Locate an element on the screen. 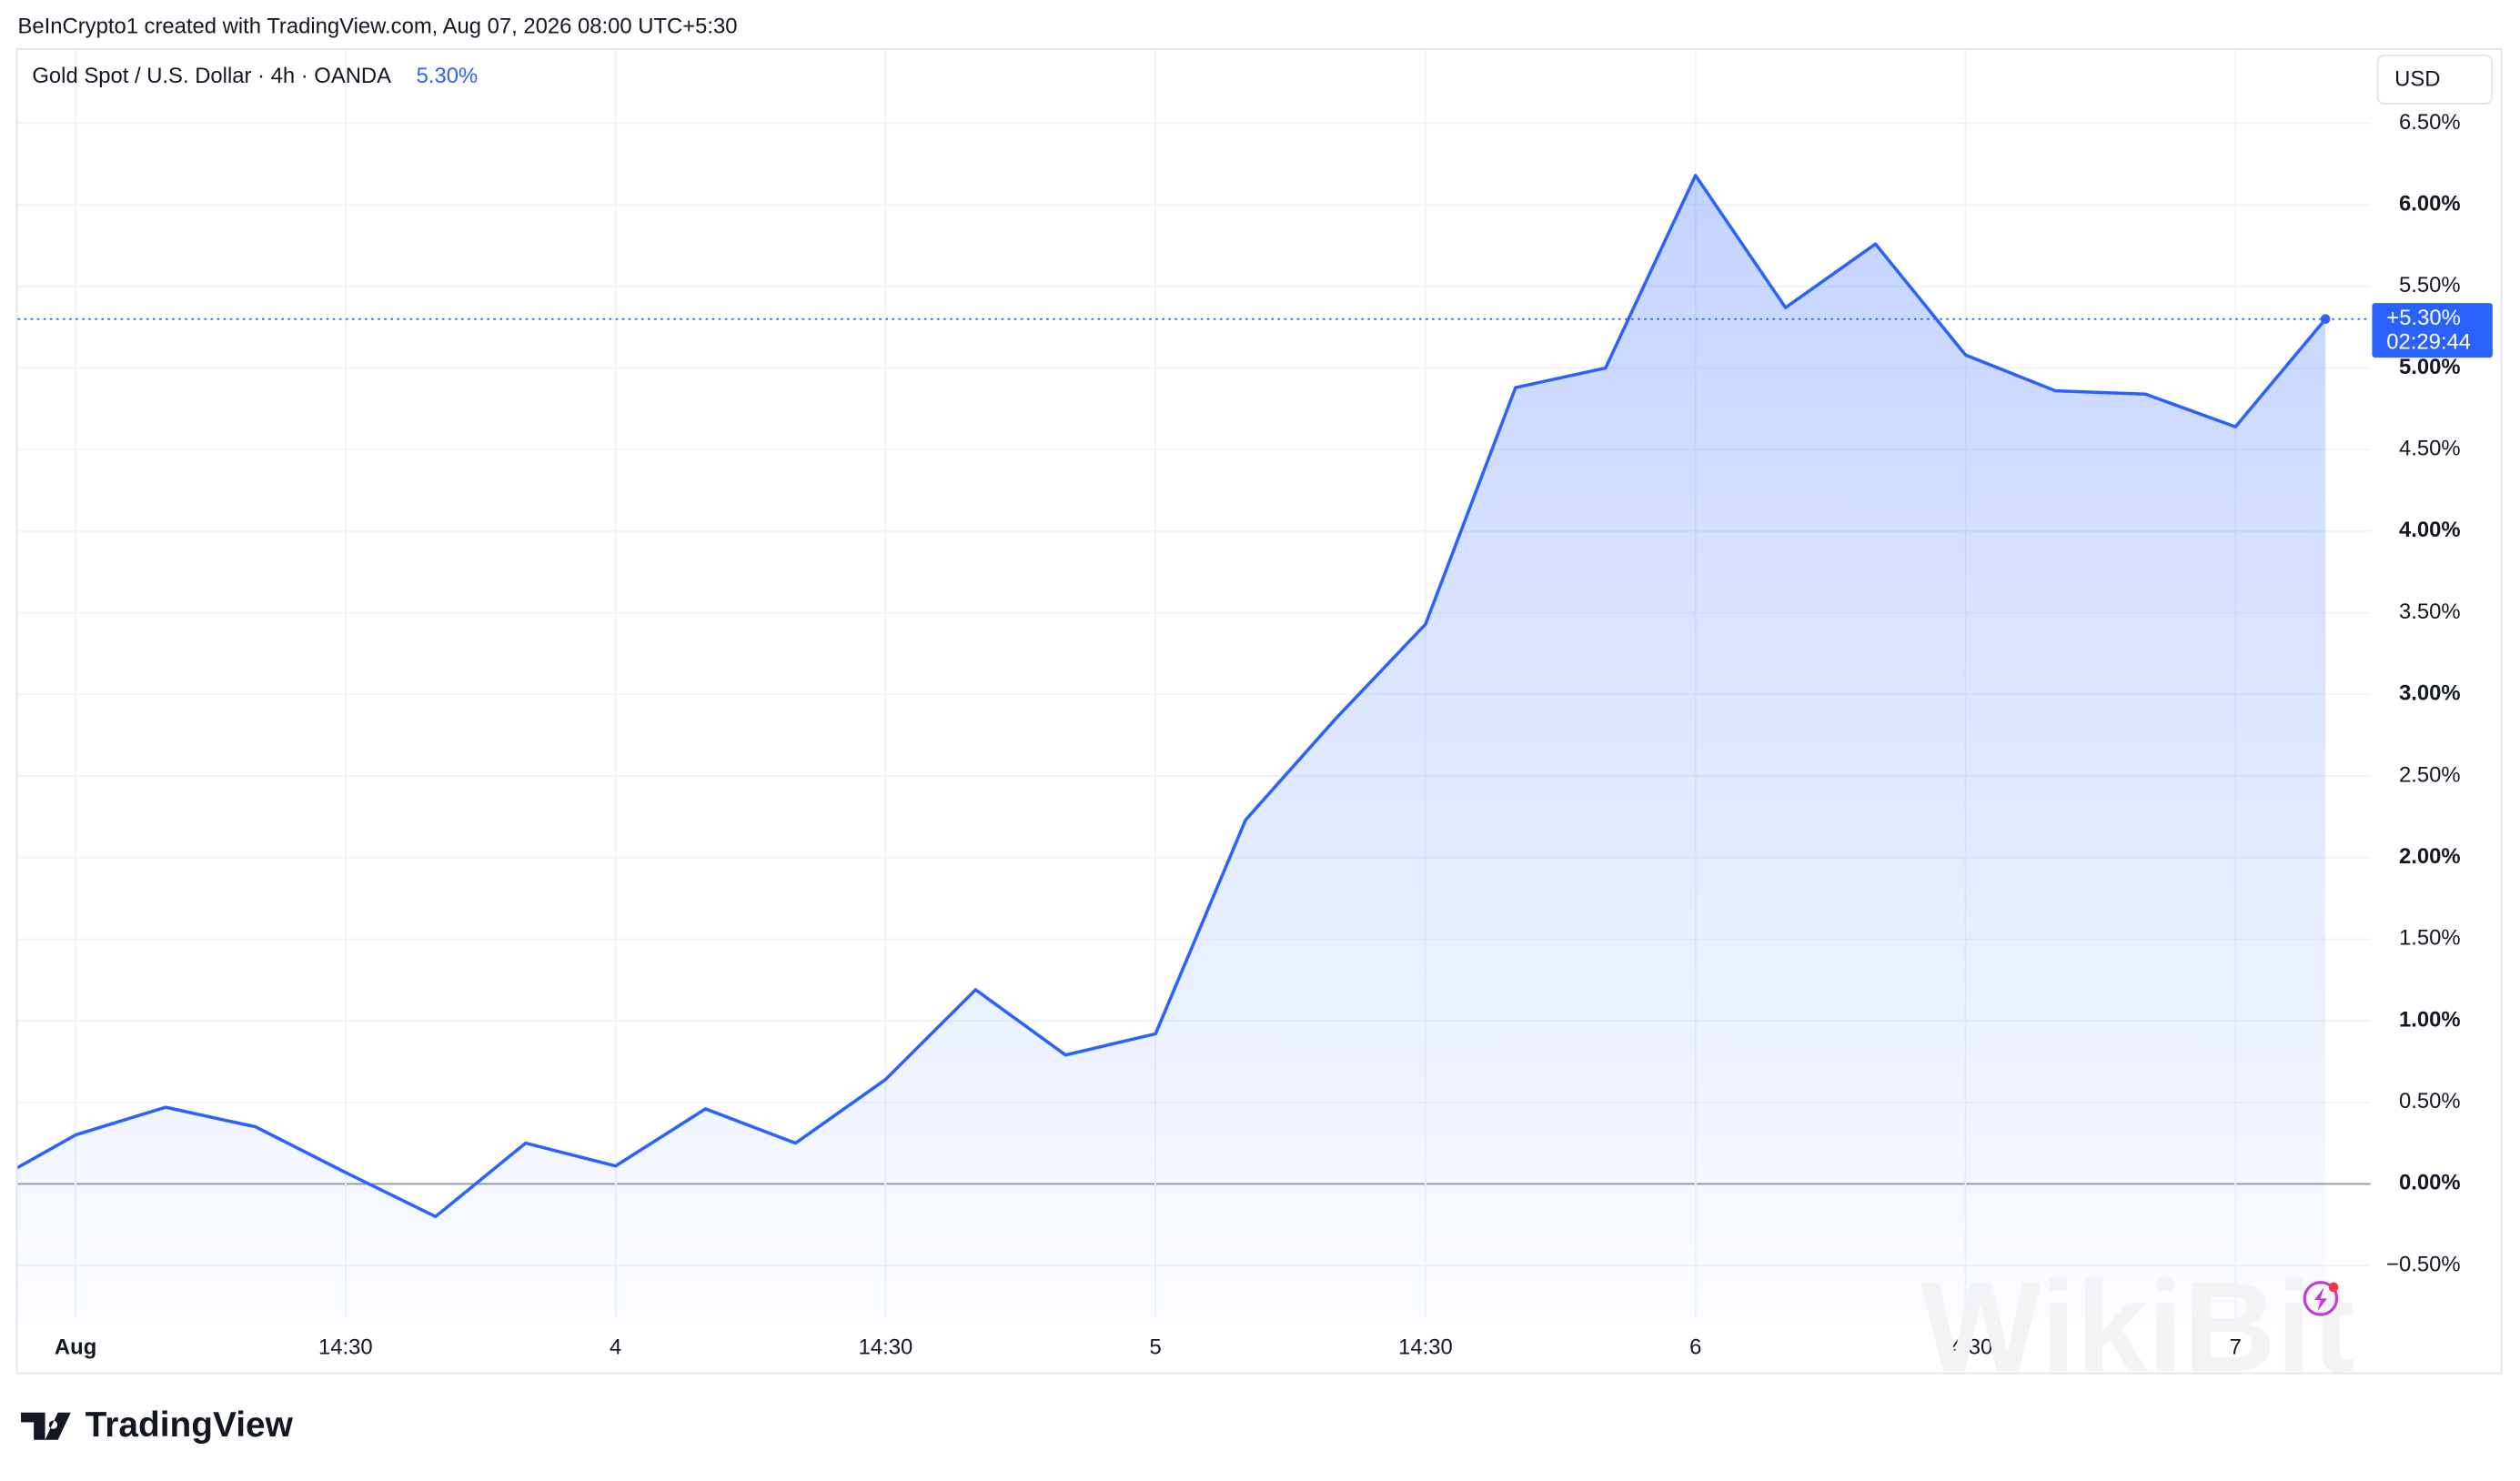 The width and height of the screenshot is (2520, 1481). y-tick-label: 2.50% is located at coordinates (2430, 774).